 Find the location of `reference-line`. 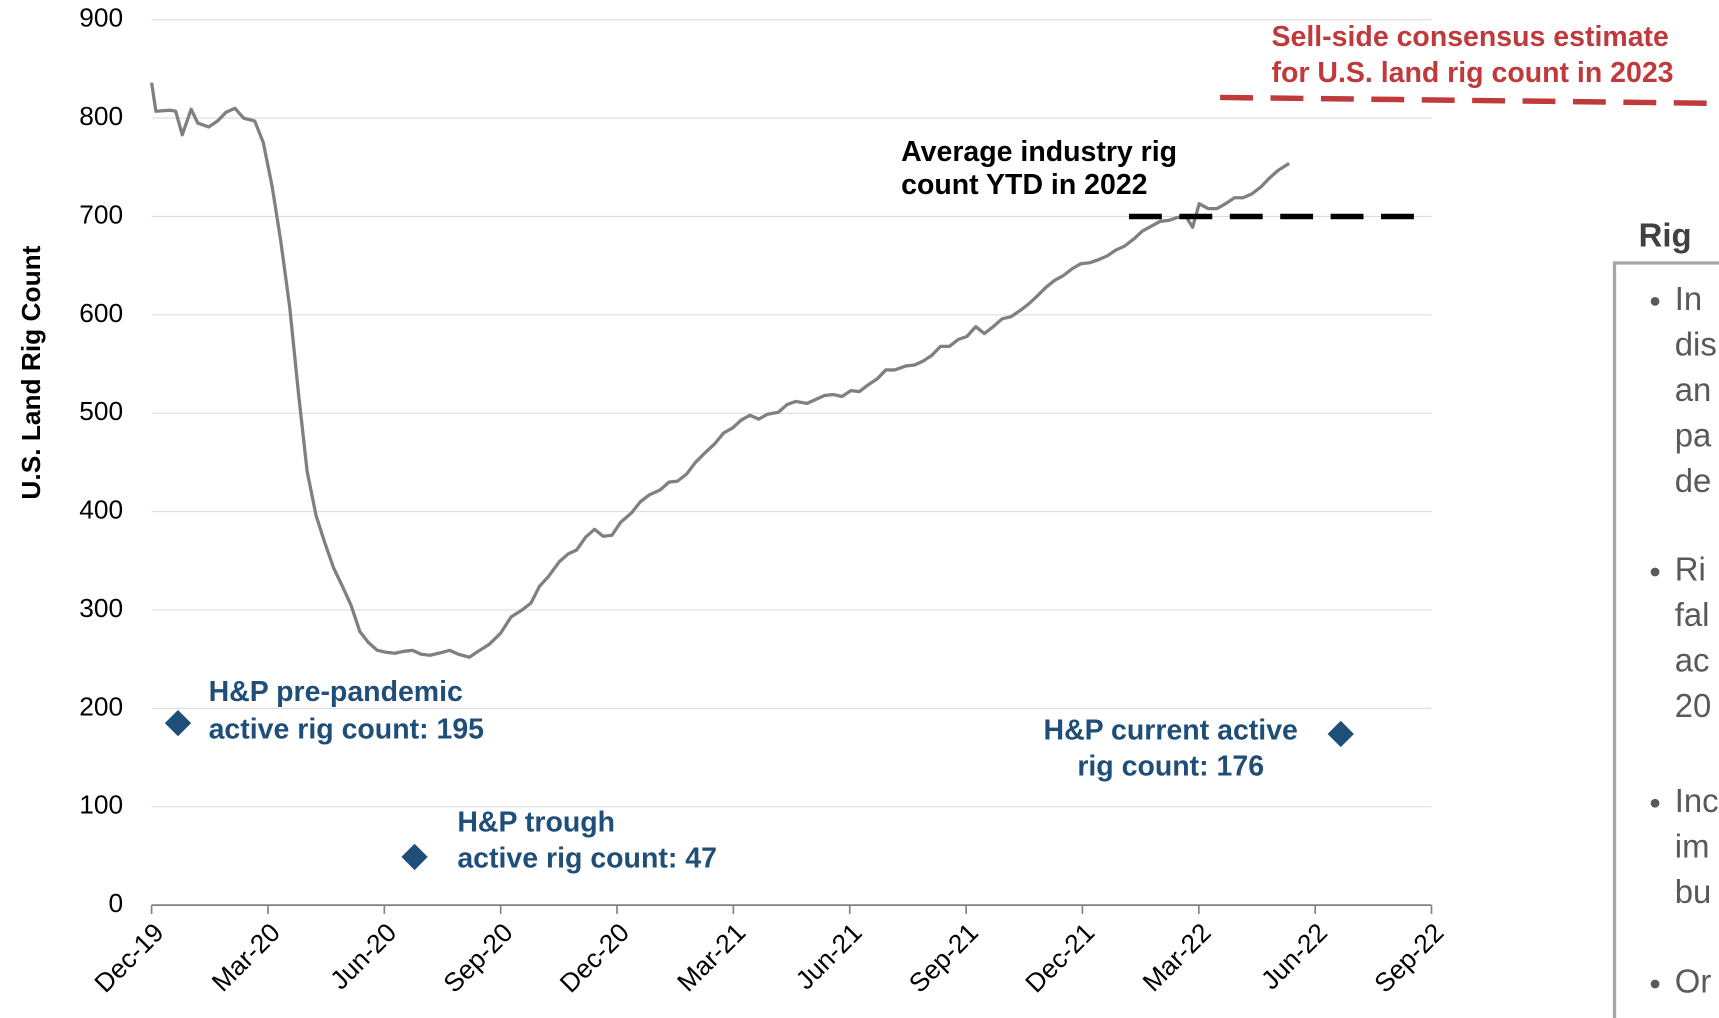

reference-line is located at coordinates (1469, 100).